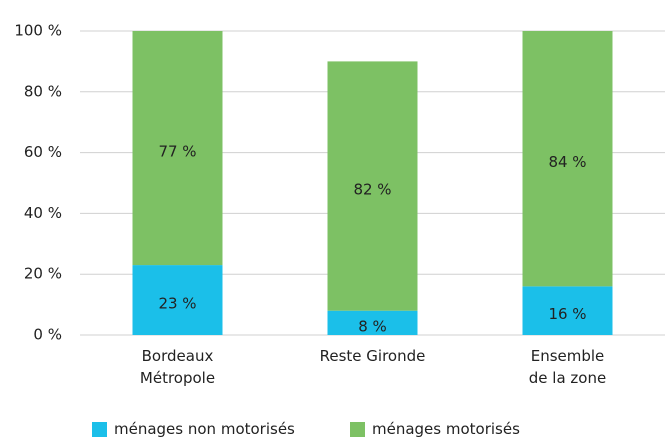 This screenshot has height=439, width=667. Describe the element at coordinates (43, 213) in the screenshot. I see `y-tick-label: 40 %` at that location.